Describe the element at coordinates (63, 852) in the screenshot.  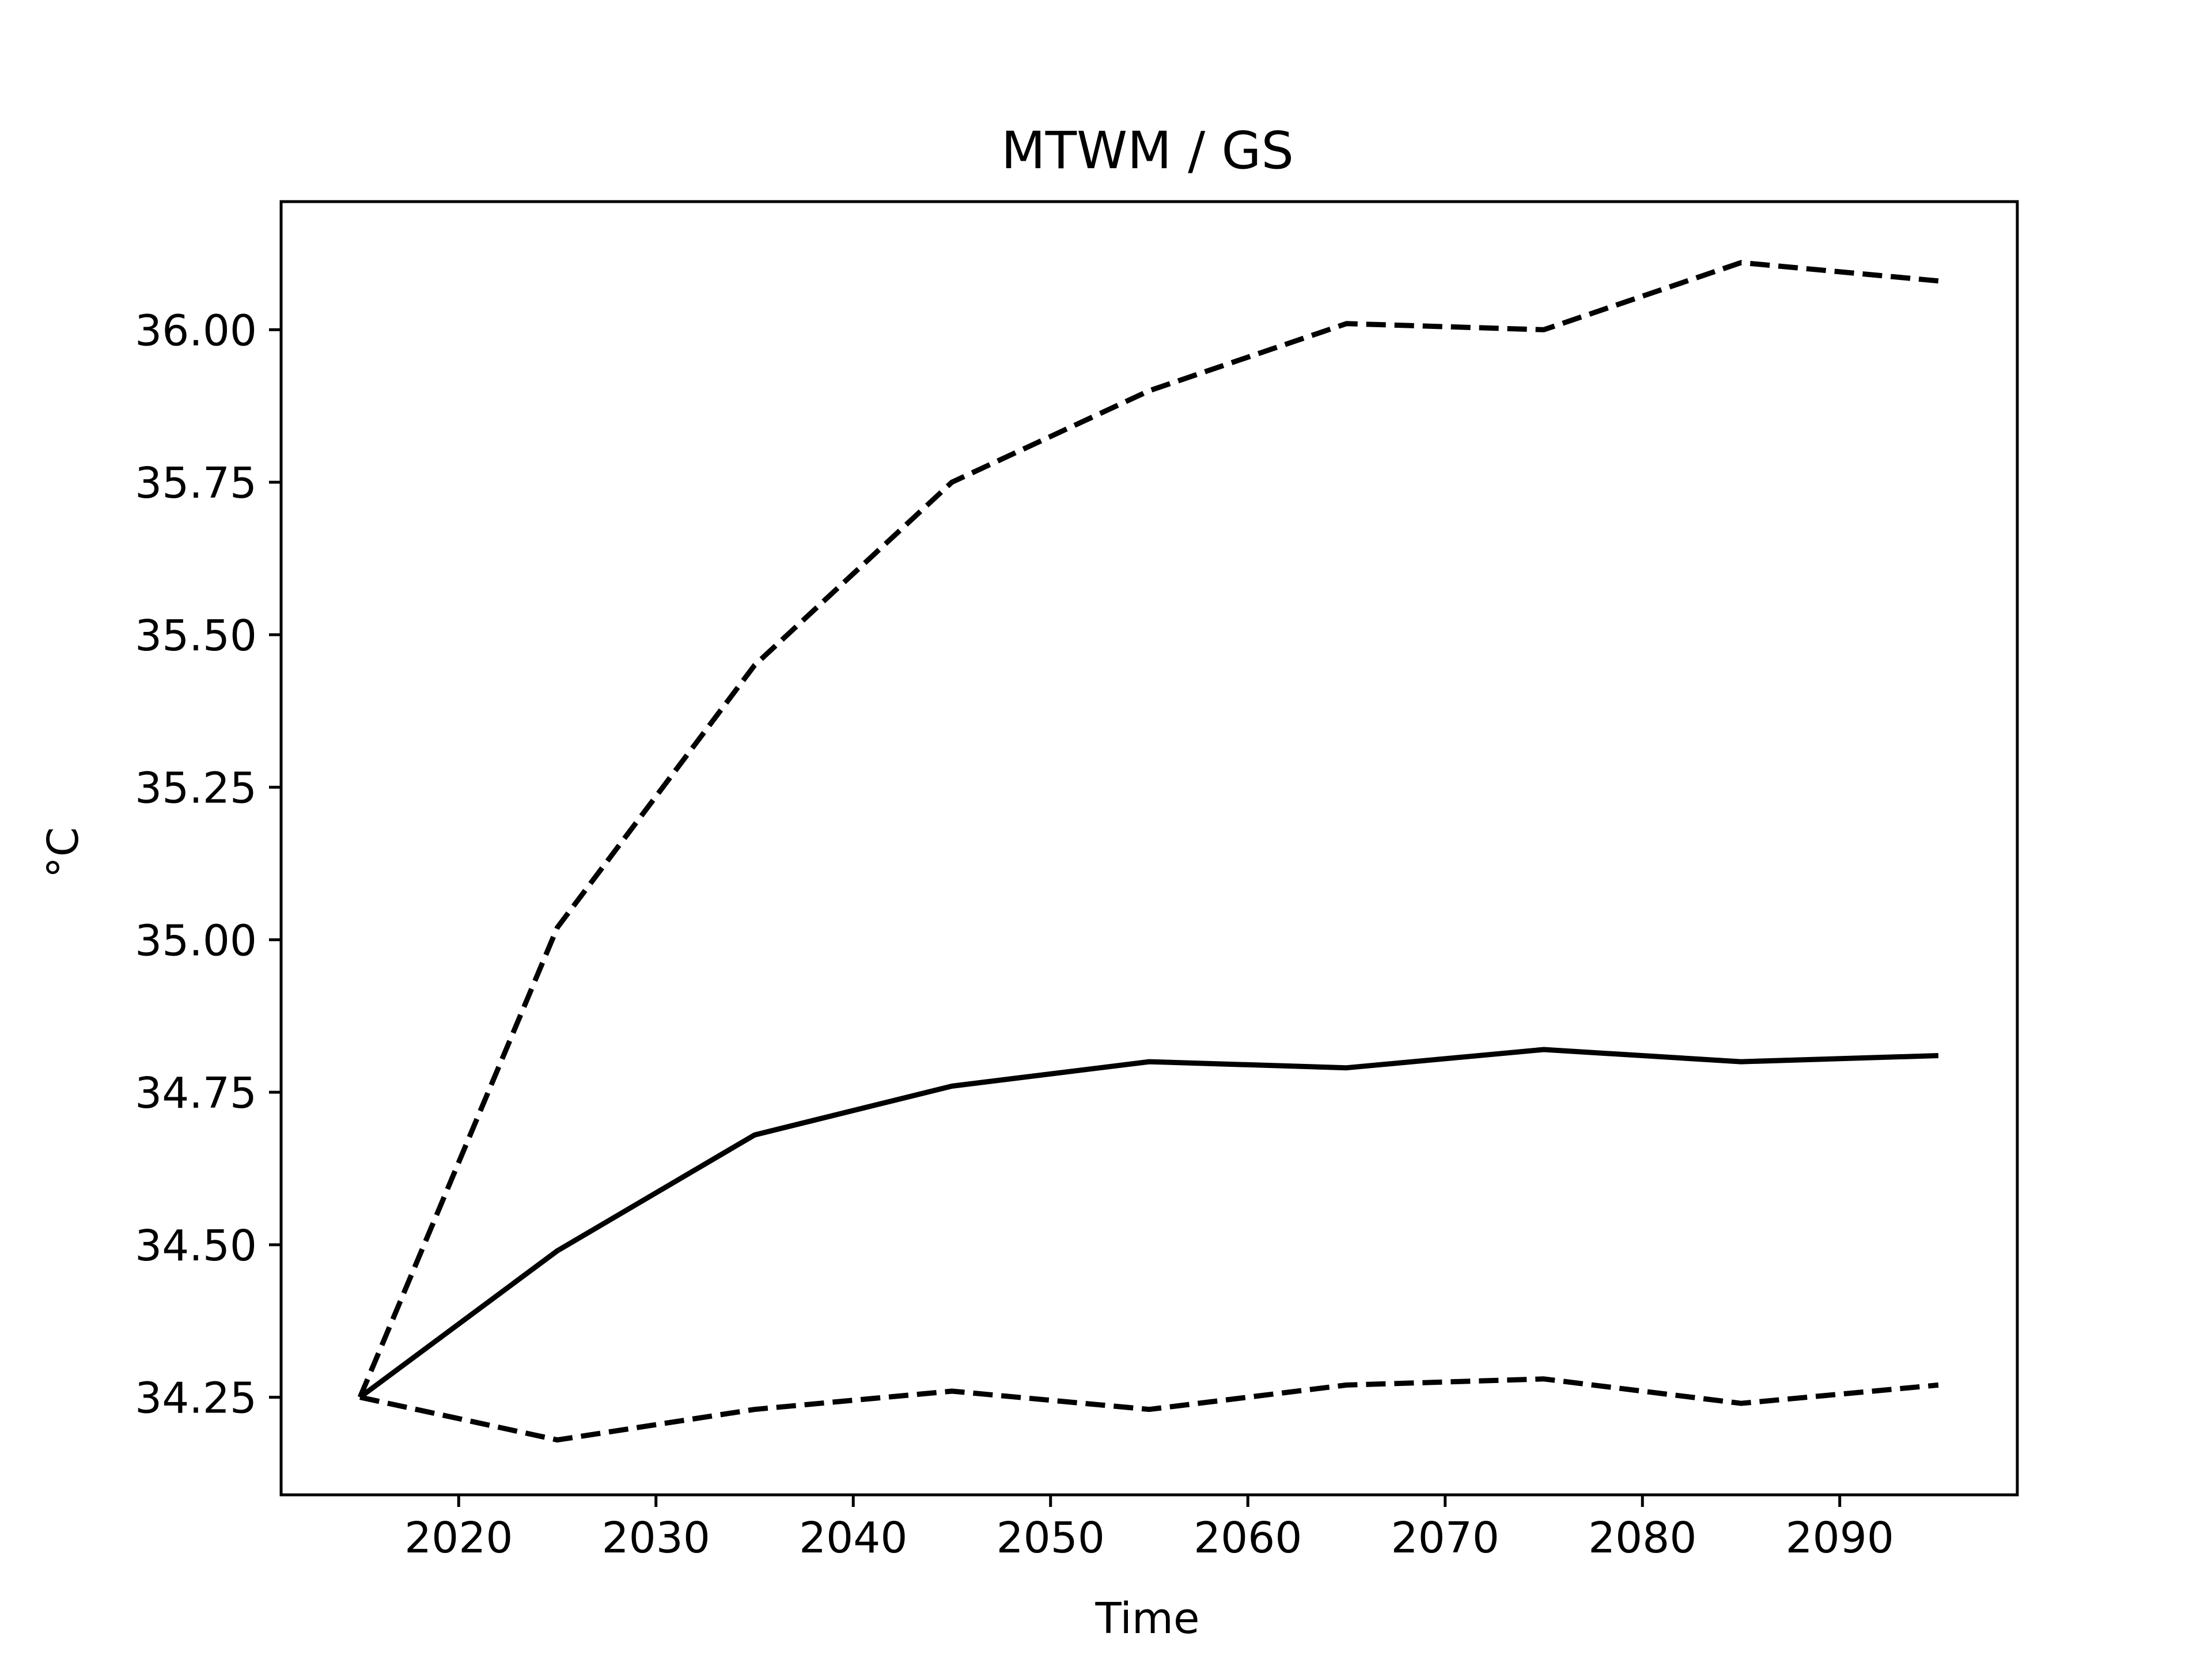
I see `y-axis-title: °C` at that location.